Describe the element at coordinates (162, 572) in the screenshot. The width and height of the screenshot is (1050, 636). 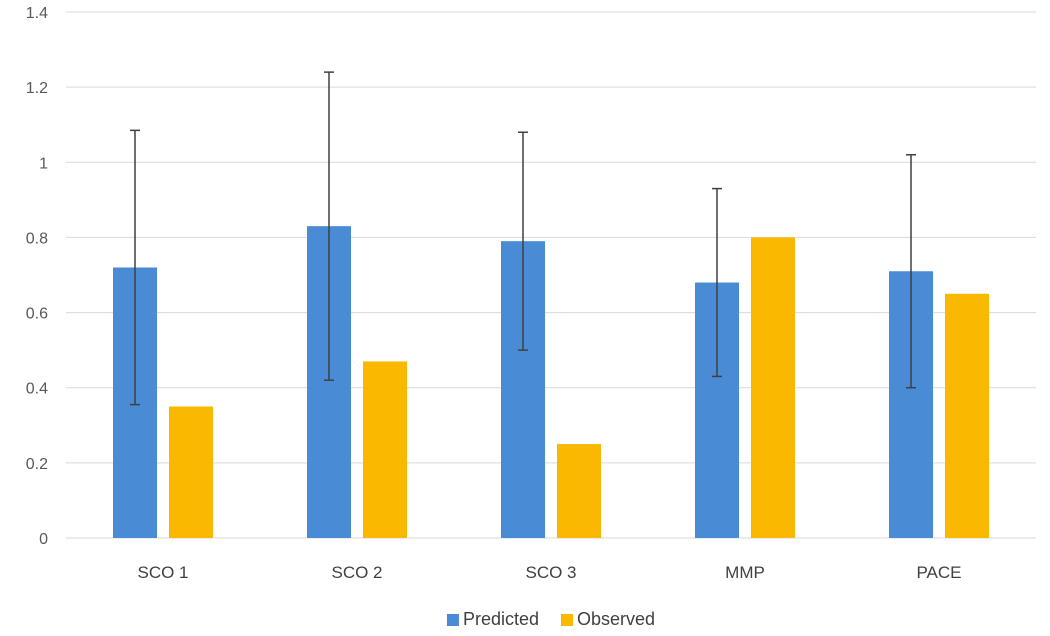
I see `x-tick-label: SCO 1` at that location.